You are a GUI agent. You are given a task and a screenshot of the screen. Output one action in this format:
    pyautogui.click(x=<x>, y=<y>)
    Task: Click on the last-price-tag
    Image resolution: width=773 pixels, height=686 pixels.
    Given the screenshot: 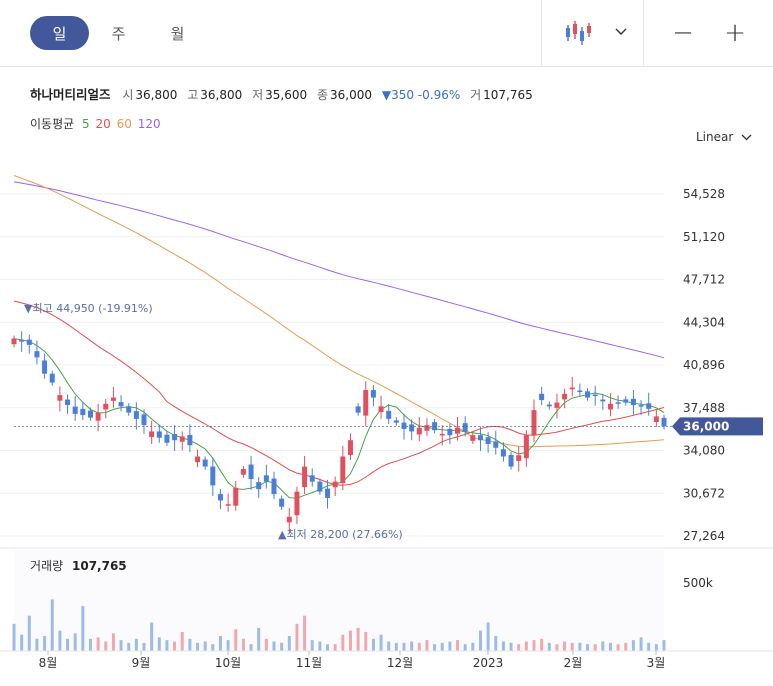 What is the action you would take?
    pyautogui.click(x=717, y=426)
    